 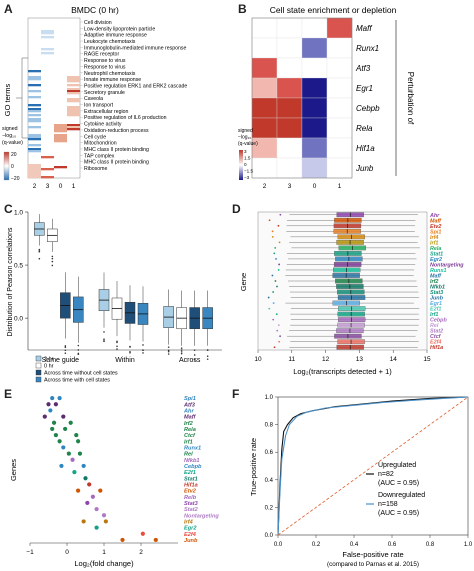 I want to click on gene-label: Cebpb, so click(x=193, y=467).